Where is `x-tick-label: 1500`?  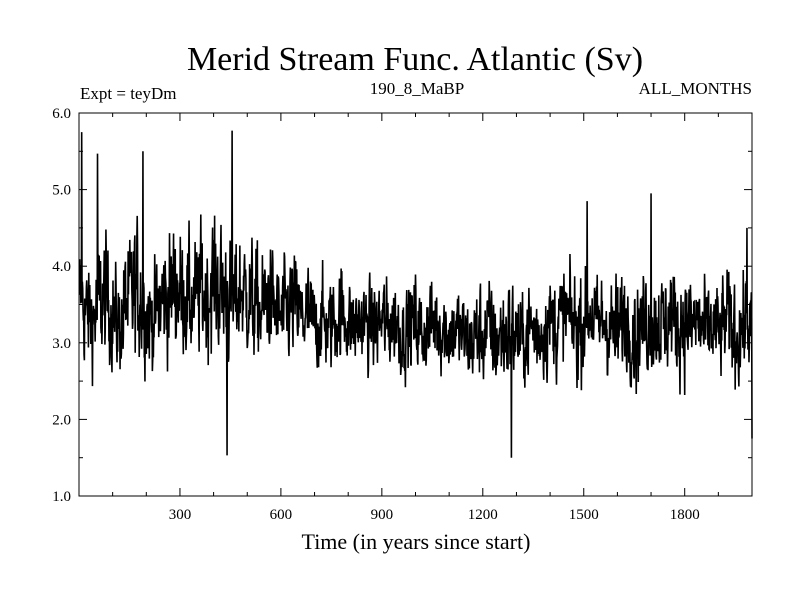
x-tick-label: 1500 is located at coordinates (584, 515).